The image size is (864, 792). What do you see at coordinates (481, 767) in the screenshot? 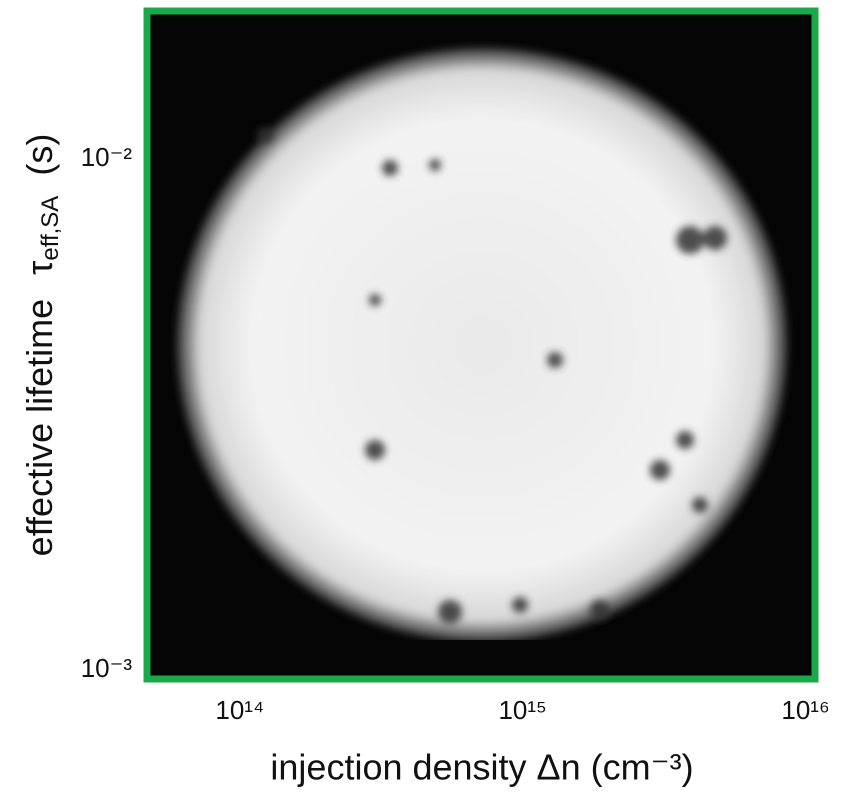
I see `x-axis-label: injection density Δn (cm⁻³)` at bounding box center [481, 767].